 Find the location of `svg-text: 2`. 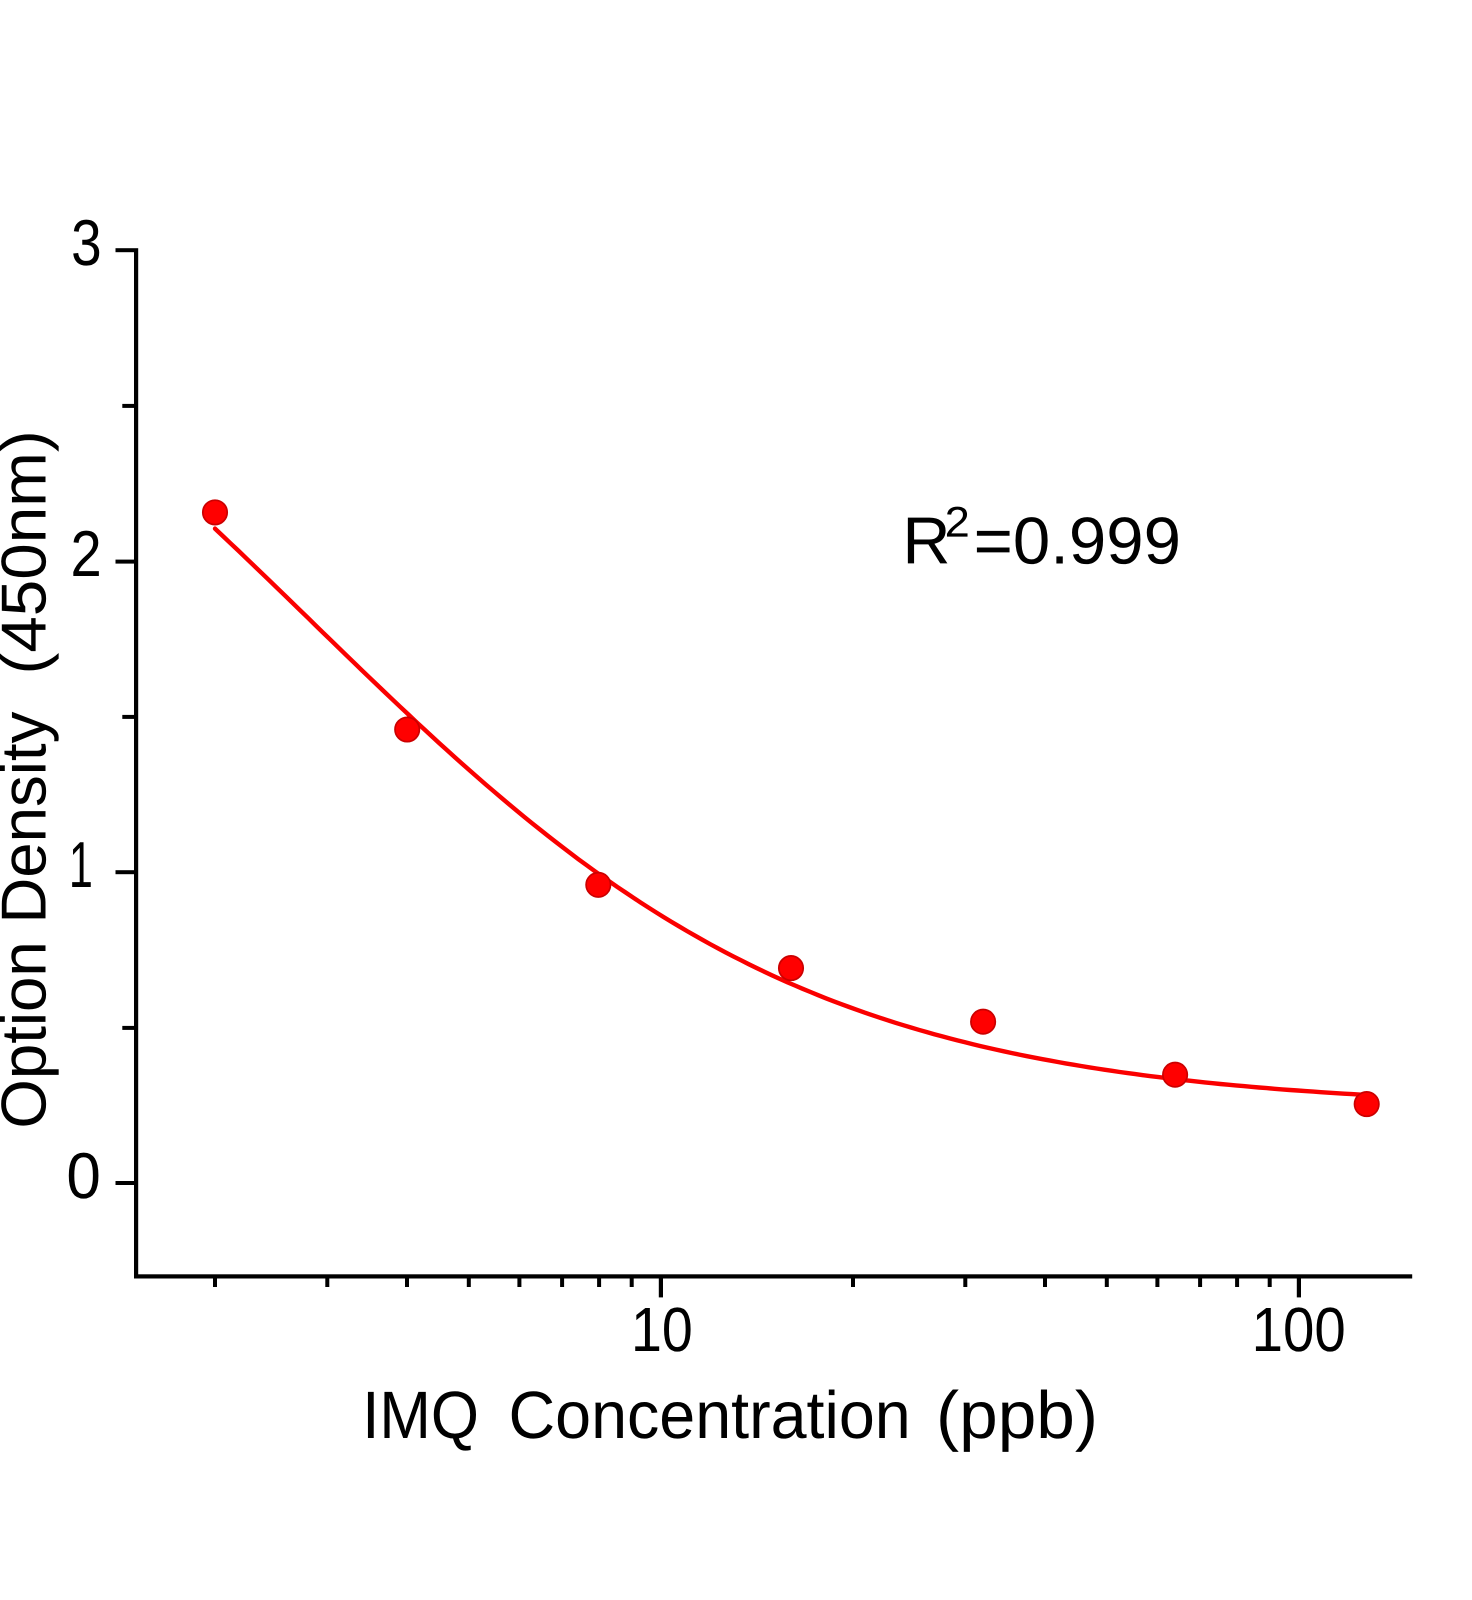

svg-text: 2 is located at coordinates (86, 553).